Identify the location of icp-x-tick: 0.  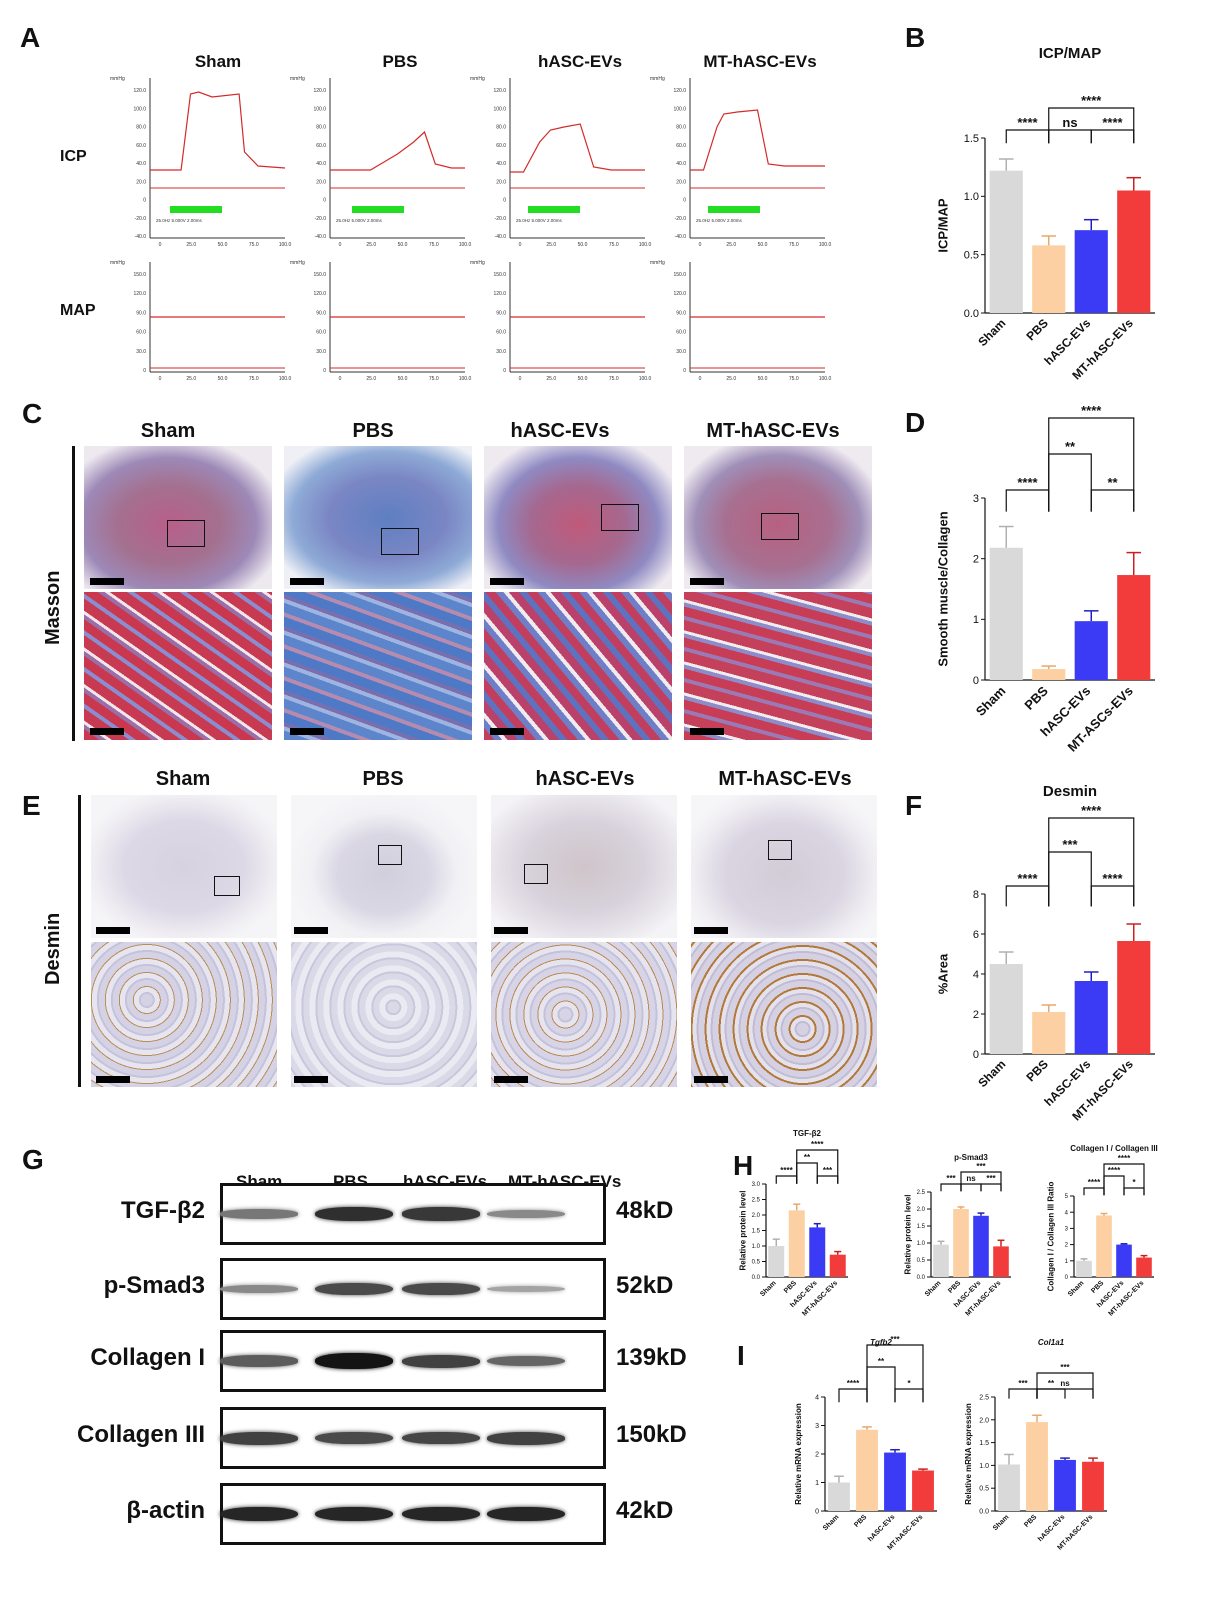
(700, 245).